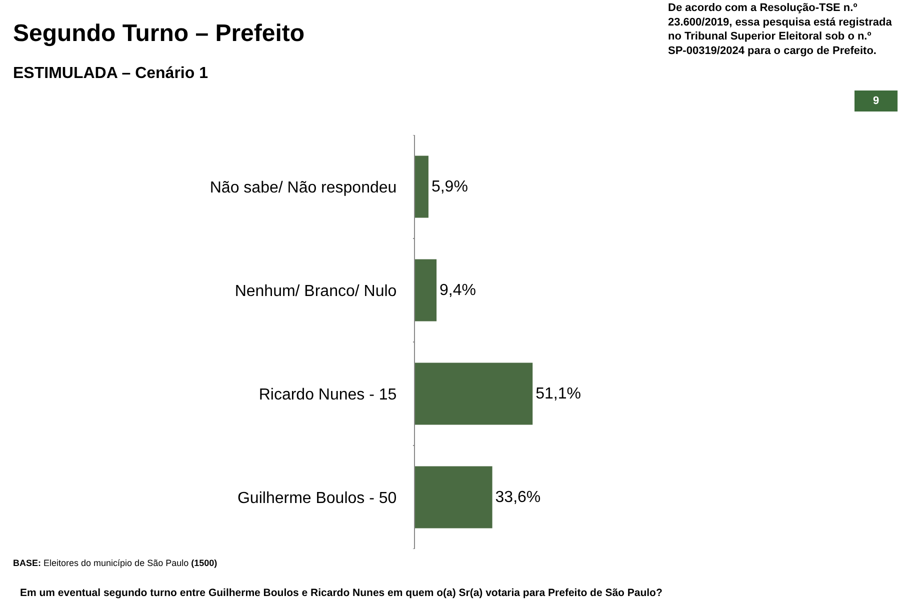 This screenshot has width=898, height=600. Describe the element at coordinates (303, 187) in the screenshot. I see `y-tick-label: Não sabe/ Não respondeu` at that location.